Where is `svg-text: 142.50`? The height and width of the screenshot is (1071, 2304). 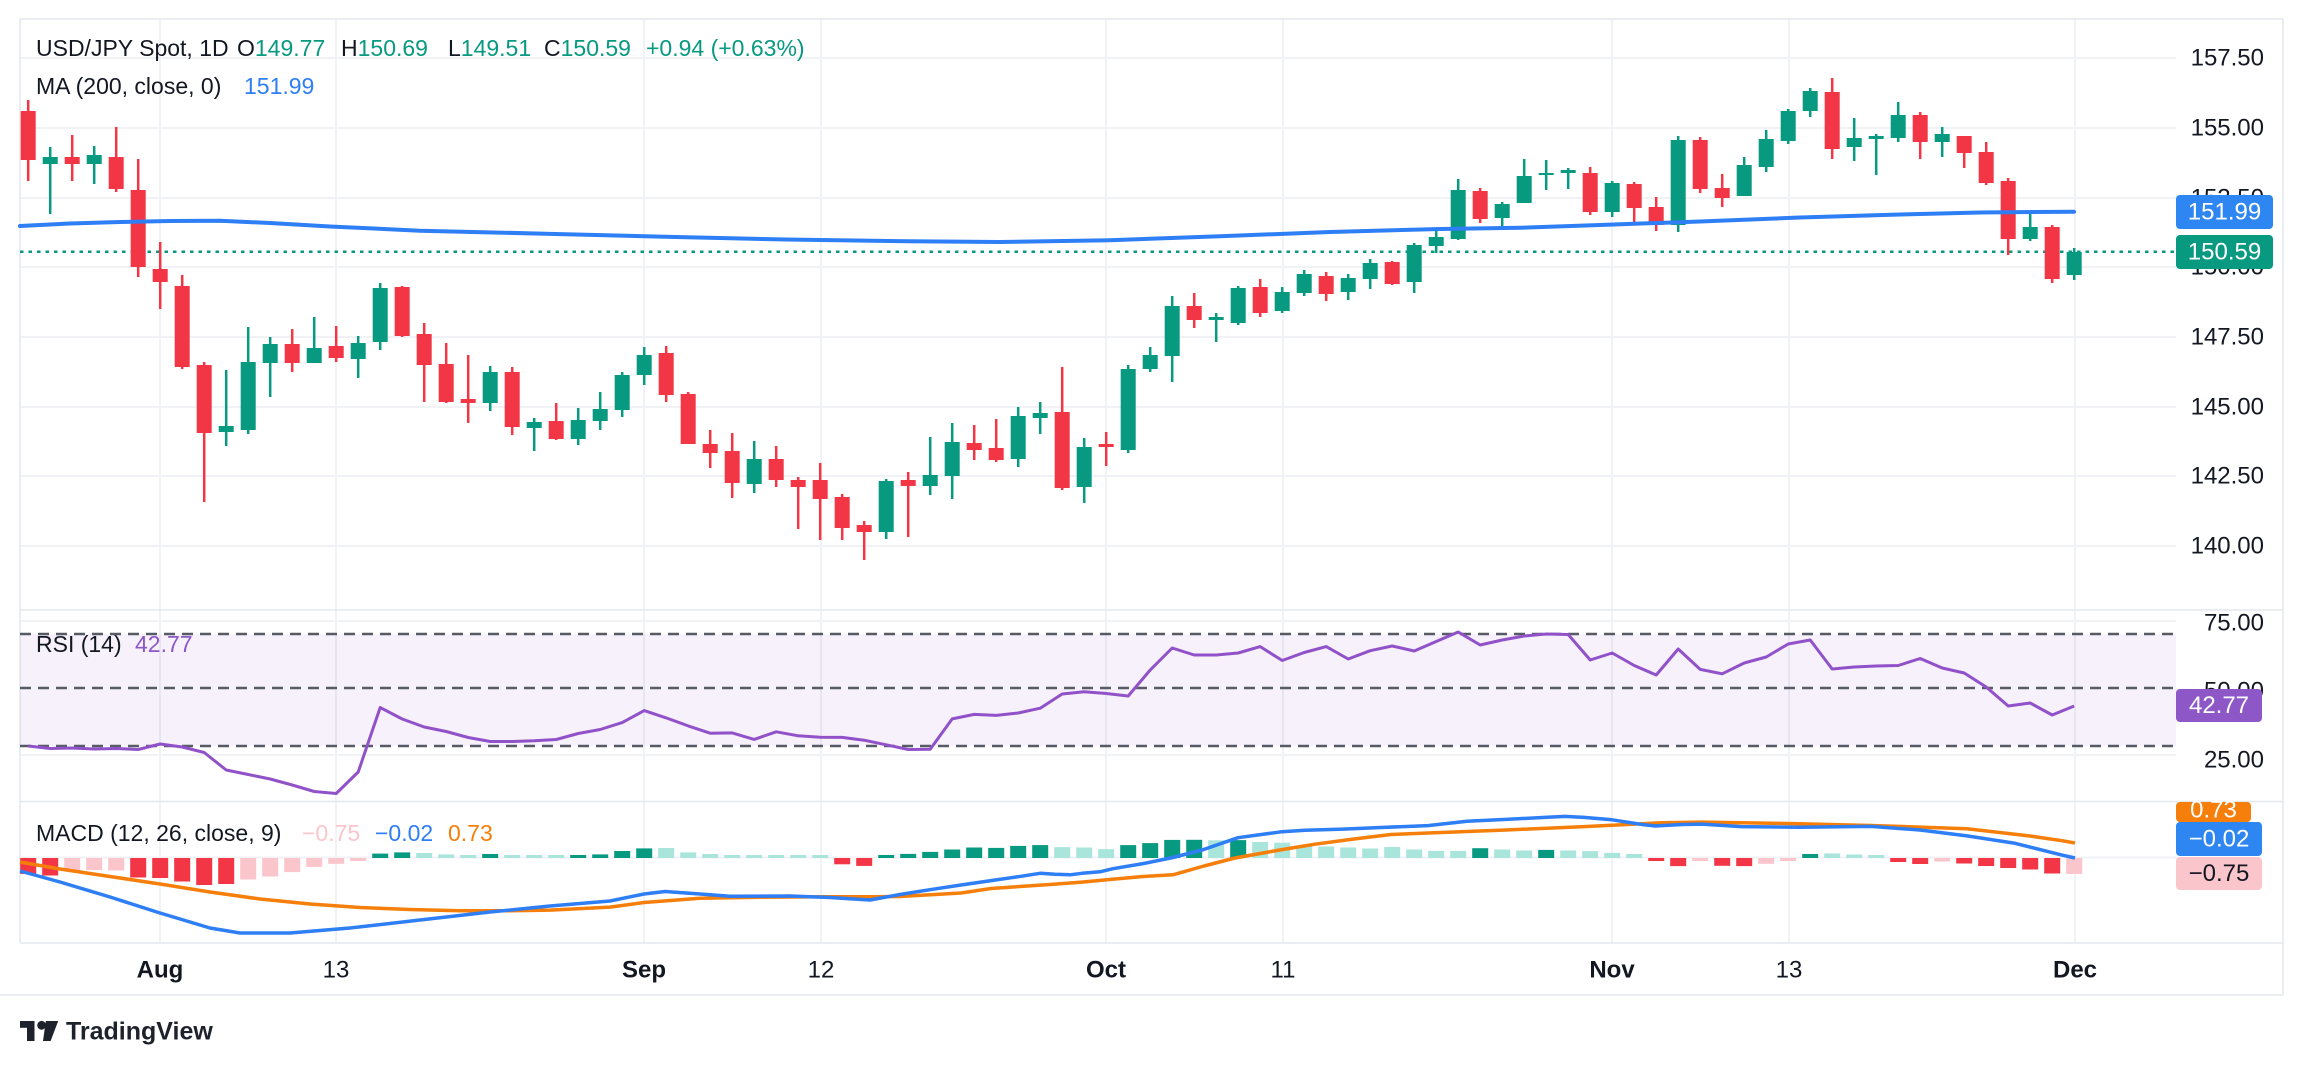
svg-text: 142.50 is located at coordinates (2227, 476).